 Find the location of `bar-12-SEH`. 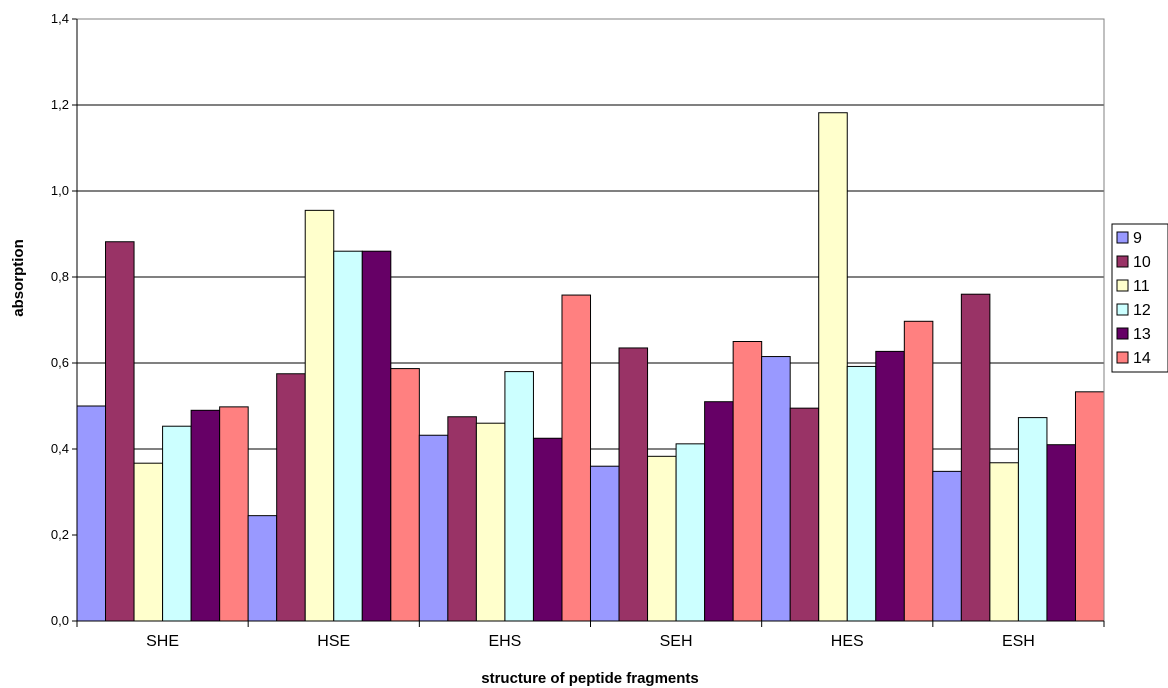

bar-12-SEH is located at coordinates (690, 532).